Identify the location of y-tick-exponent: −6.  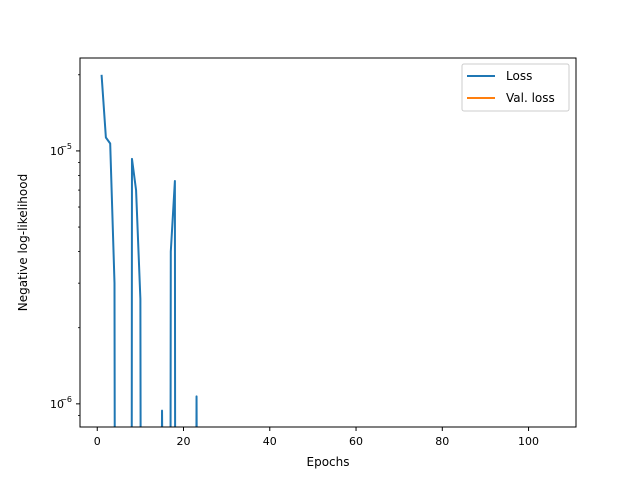
(66, 399).